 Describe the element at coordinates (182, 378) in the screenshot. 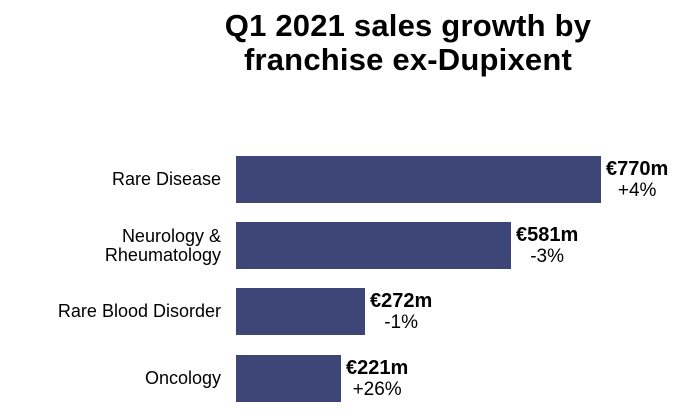

I see `category-label-line: Oncology` at that location.